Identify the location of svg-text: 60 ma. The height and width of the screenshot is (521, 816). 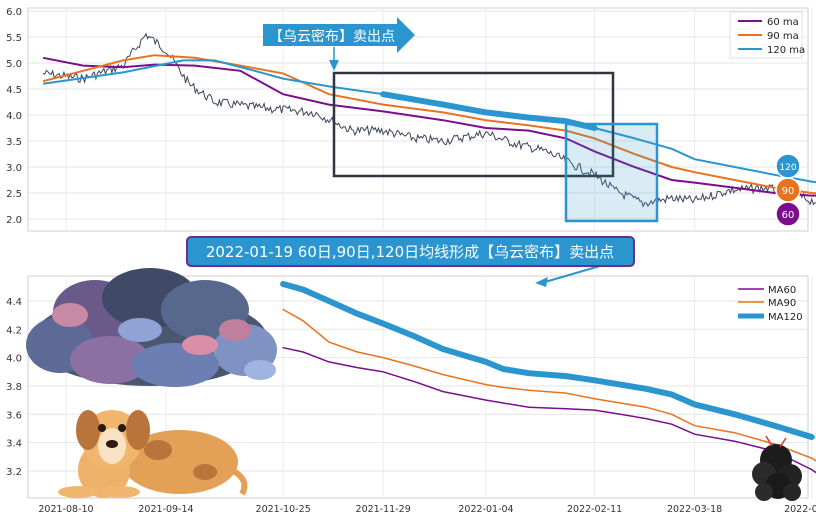
(783, 22).